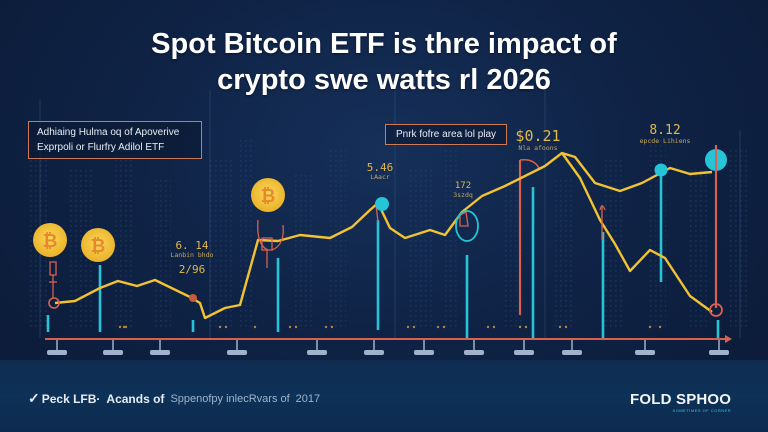  I want to click on footer-year: 2017, so click(308, 398).